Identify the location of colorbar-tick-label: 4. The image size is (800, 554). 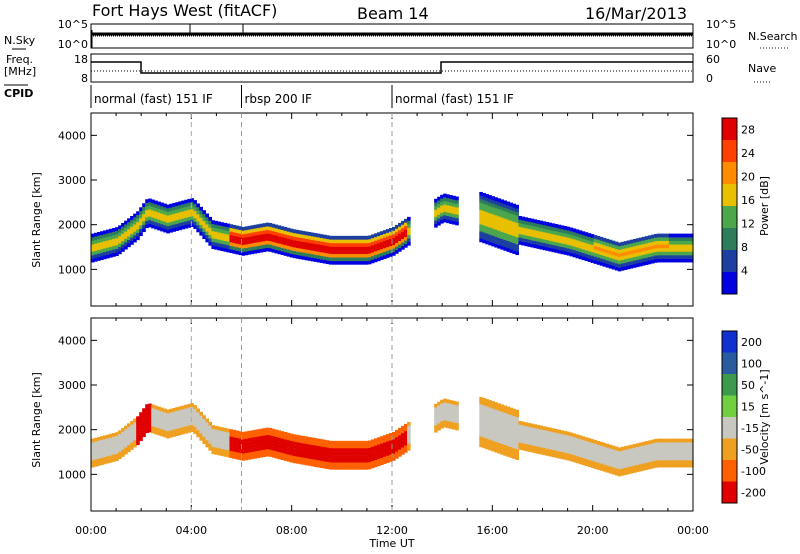
(744, 271).